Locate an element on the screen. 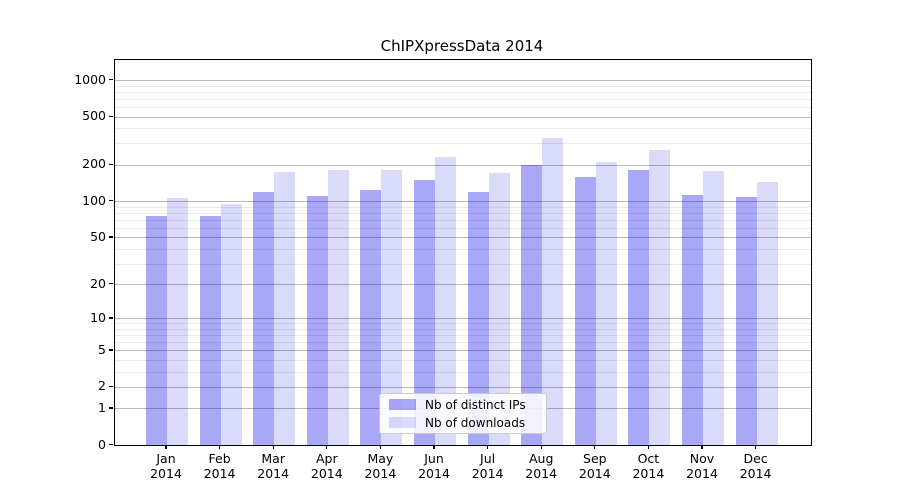 The width and height of the screenshot is (900, 500). x-tick-label-aug: Aug 2014 is located at coordinates (541, 466).